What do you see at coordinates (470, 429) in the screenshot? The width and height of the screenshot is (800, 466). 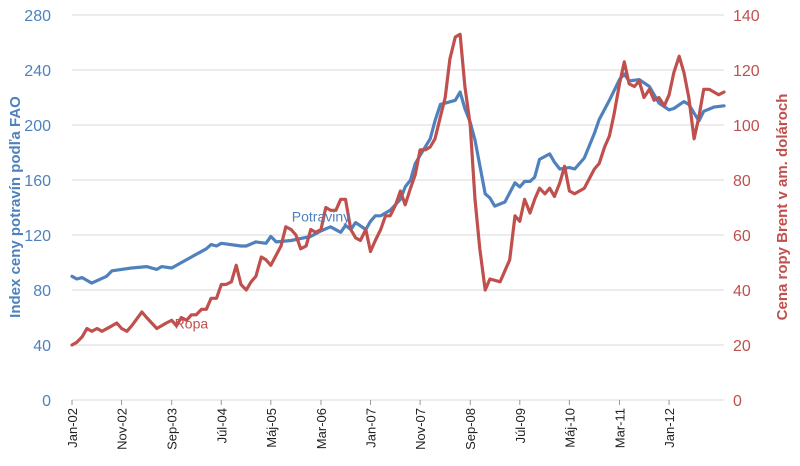 I see `x-tick-label: Sep-08` at bounding box center [470, 429].